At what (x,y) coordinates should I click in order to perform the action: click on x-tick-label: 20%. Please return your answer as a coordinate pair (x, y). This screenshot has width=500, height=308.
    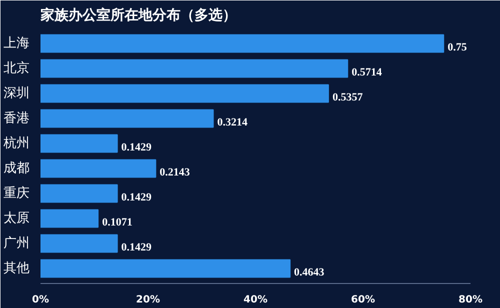
    Looking at the image, I should click on (148, 300).